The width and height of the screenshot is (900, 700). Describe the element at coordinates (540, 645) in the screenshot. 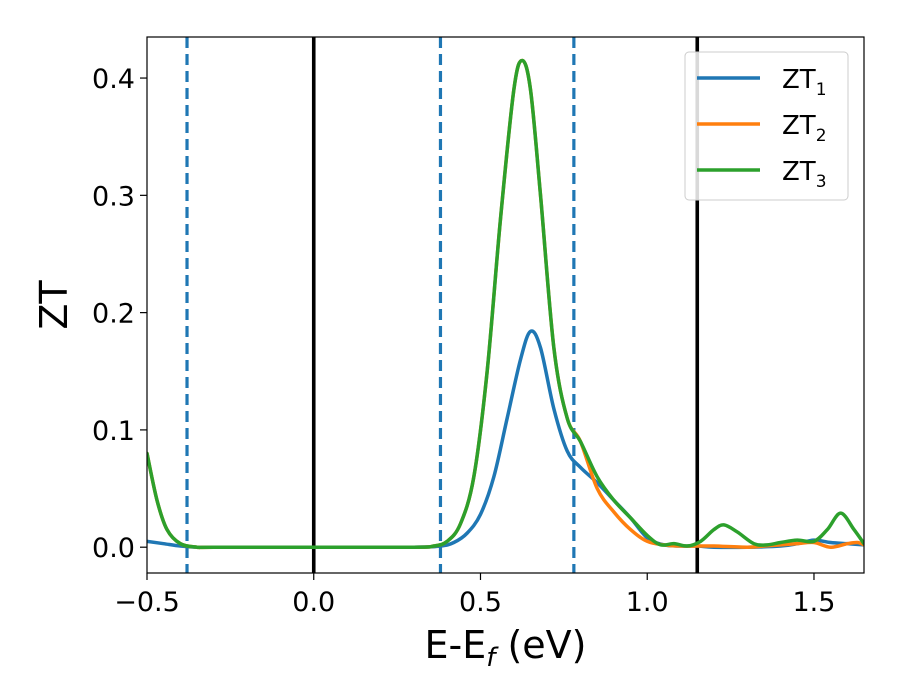

I see `x-axis-label-unit: (eV)` at that location.